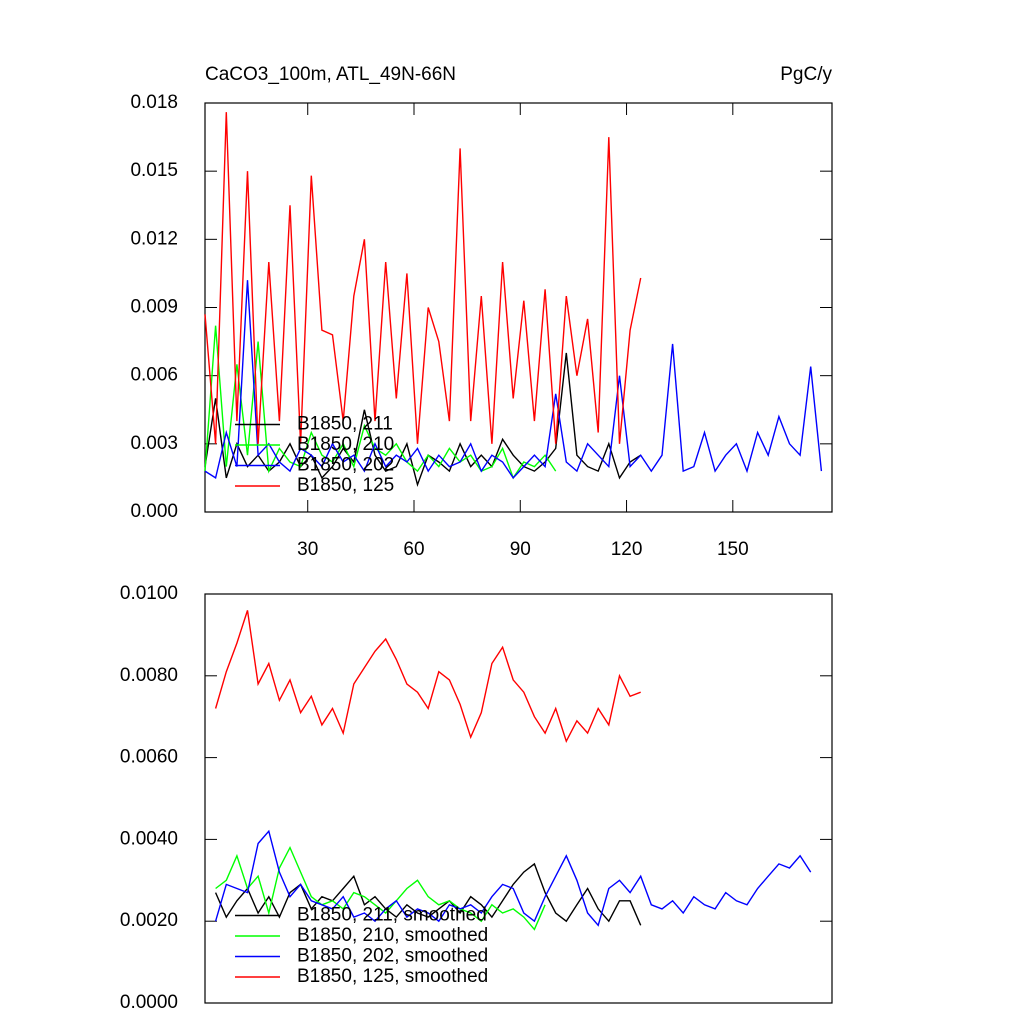  I want to click on legend-label: B1850, 211, so click(345, 424).